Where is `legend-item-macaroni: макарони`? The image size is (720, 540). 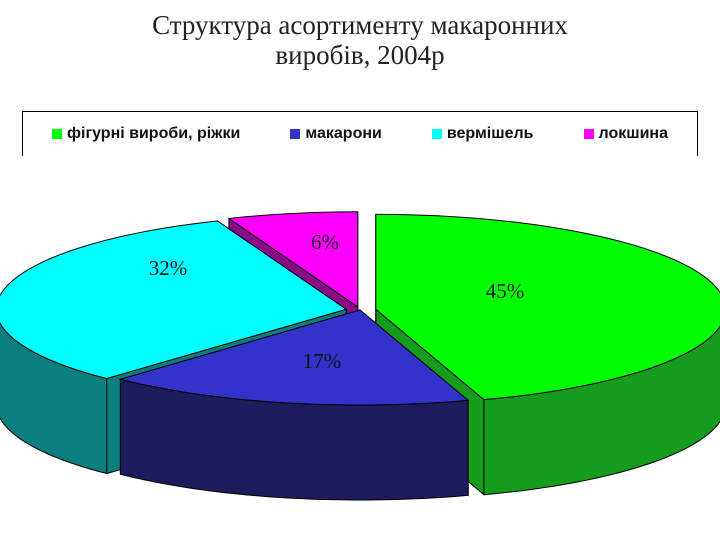 legend-item-macaroni: макарони is located at coordinates (336, 134).